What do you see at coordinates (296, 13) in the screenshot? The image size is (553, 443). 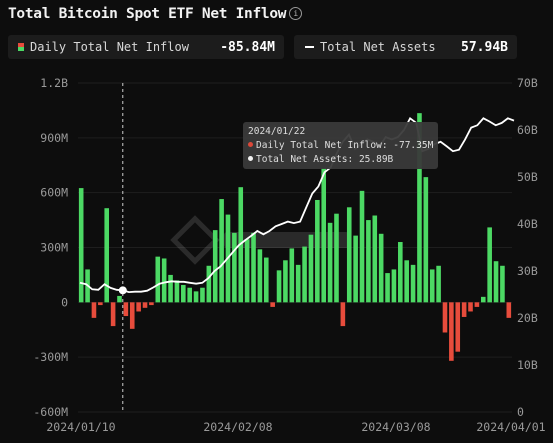 I see `info-icon: i` at bounding box center [296, 13].